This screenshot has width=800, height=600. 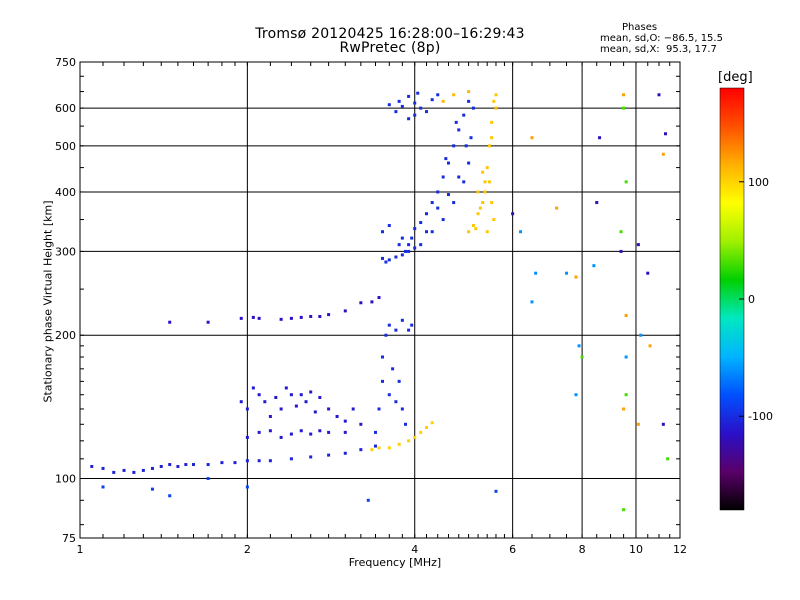 What do you see at coordinates (746, 299) in the screenshot?
I see `colorbar: 100 0 -100` at bounding box center [746, 299].